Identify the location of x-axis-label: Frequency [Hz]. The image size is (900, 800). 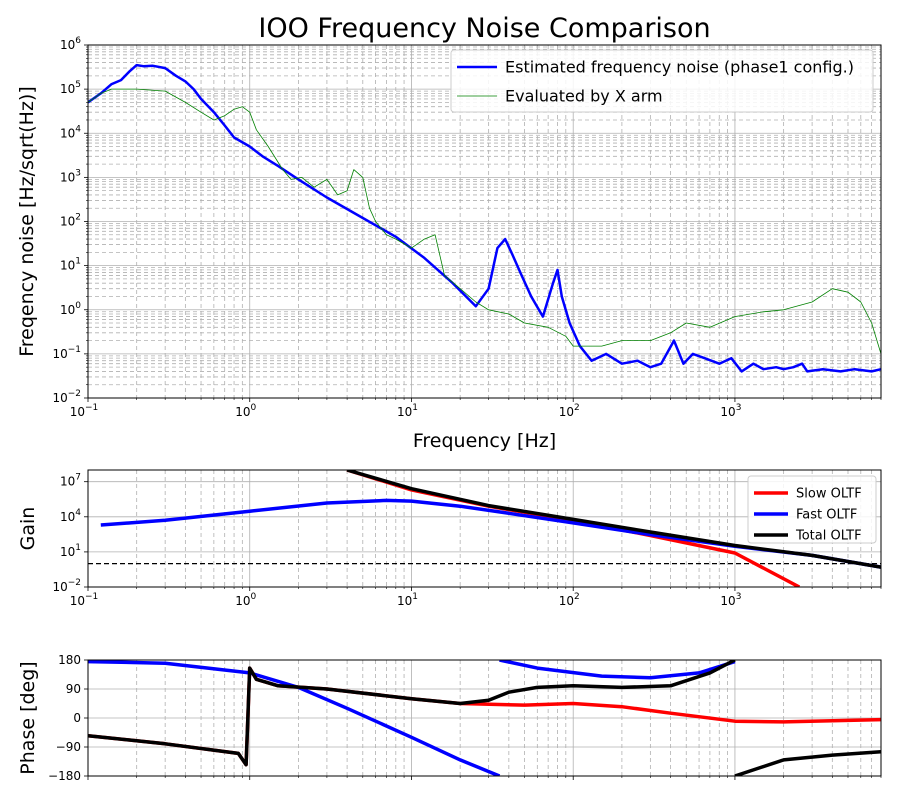
(484, 441).